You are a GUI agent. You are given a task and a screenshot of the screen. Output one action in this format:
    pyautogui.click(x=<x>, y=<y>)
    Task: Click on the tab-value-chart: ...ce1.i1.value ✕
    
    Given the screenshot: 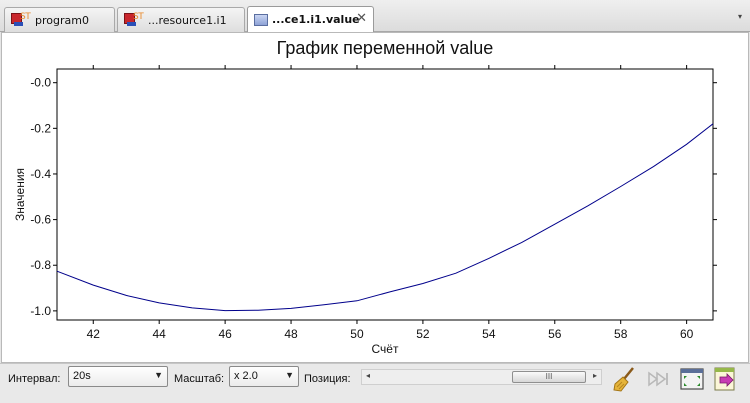 What is the action you would take?
    pyautogui.click(x=310, y=19)
    